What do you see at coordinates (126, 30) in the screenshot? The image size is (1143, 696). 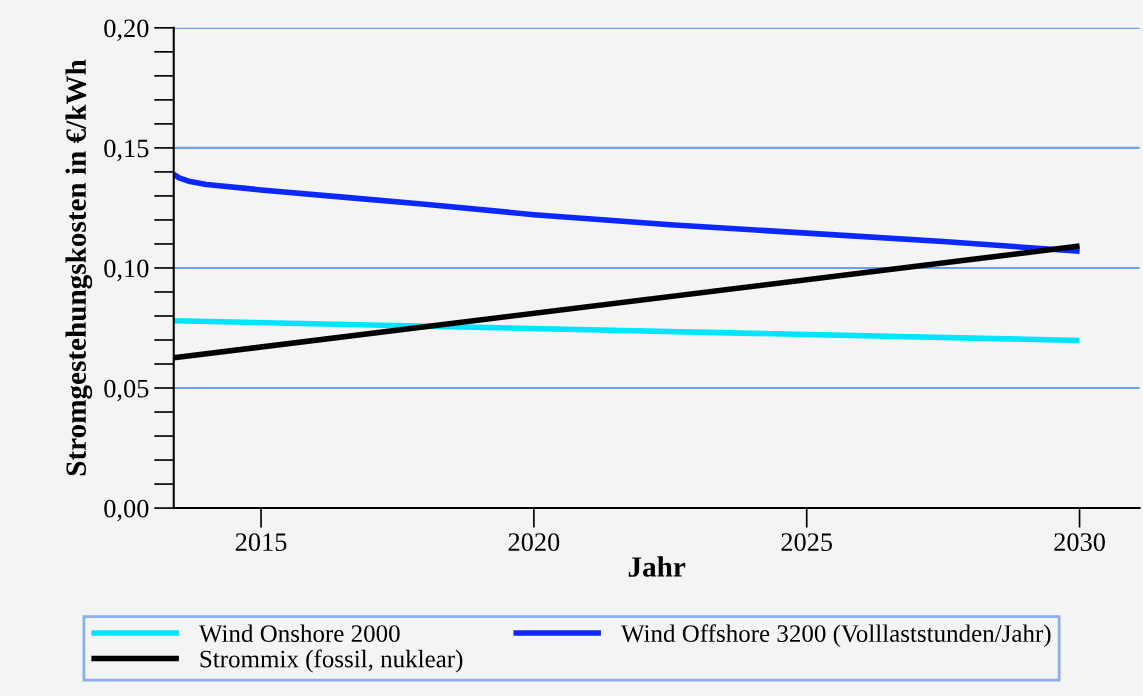 I see `y-tick-label: 0,20` at bounding box center [126, 30].